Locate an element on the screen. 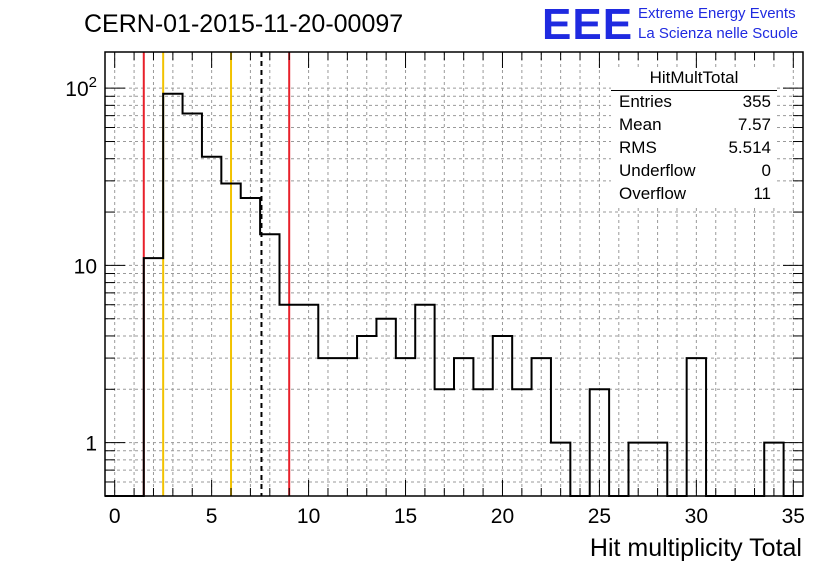 The image size is (836, 572). logo-line-2: La Scienza nelle Scuole is located at coordinates (718, 33).